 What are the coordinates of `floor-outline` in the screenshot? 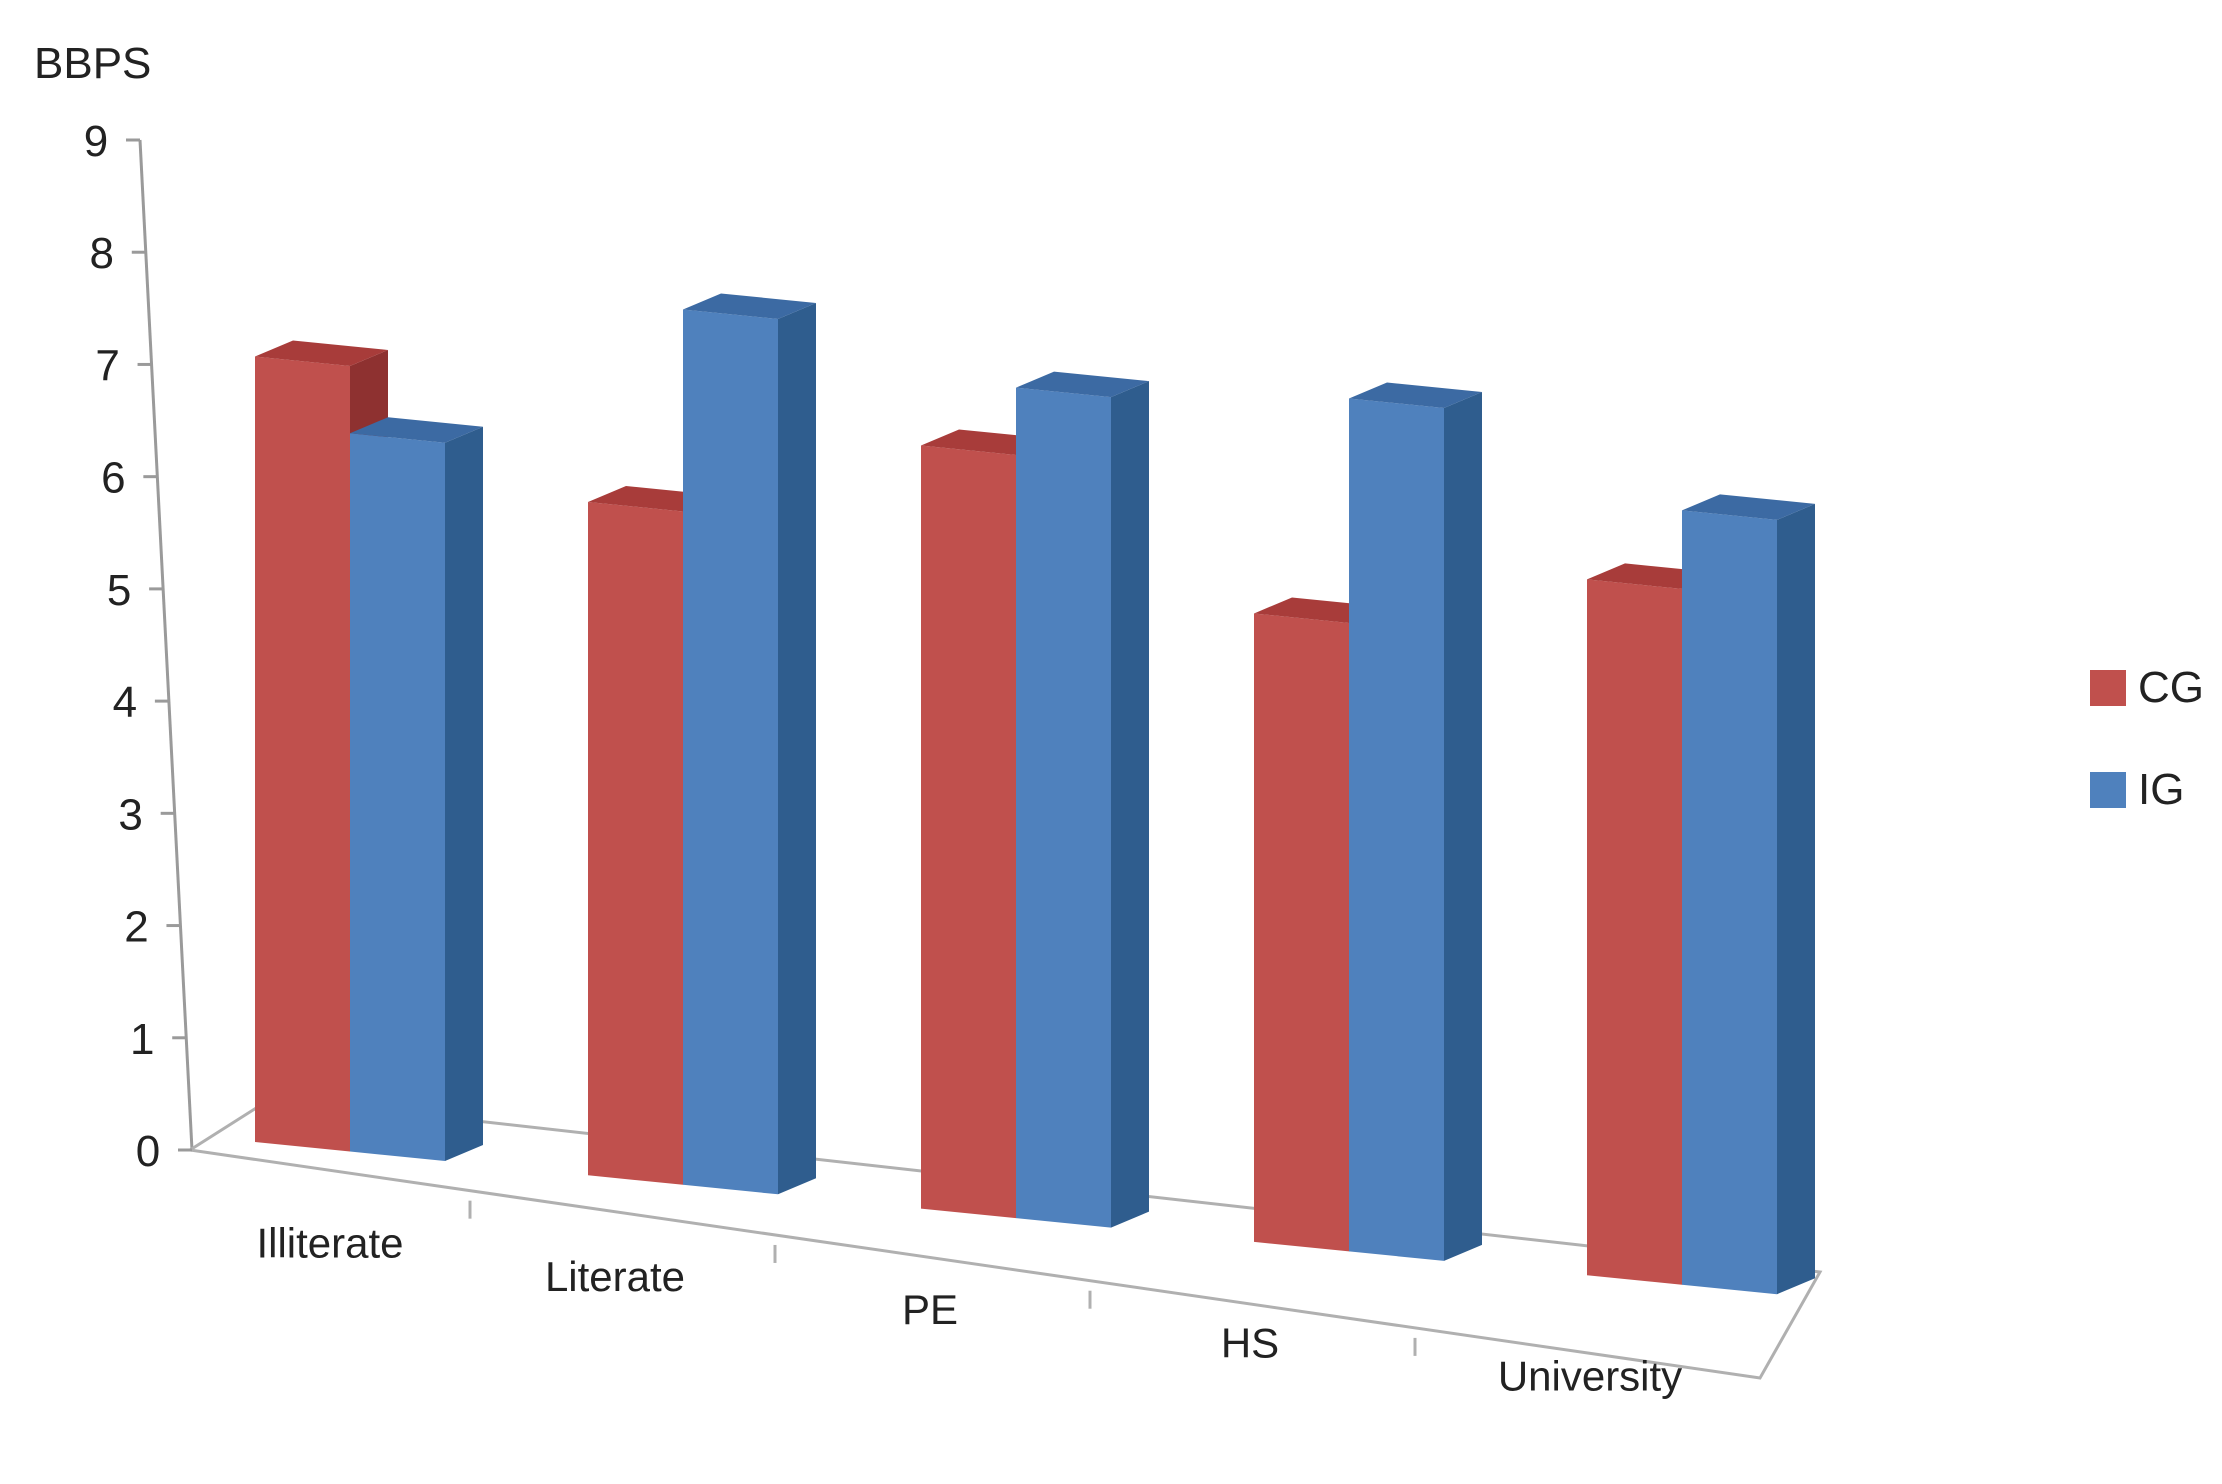 It's located at (1004, 1238).